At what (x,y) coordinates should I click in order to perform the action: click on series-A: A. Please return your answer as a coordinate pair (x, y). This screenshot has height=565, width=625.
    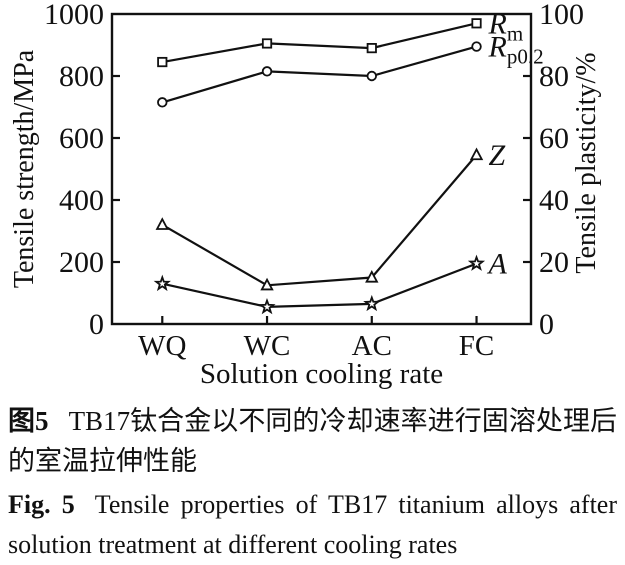
    Looking at the image, I should click on (330, 281).